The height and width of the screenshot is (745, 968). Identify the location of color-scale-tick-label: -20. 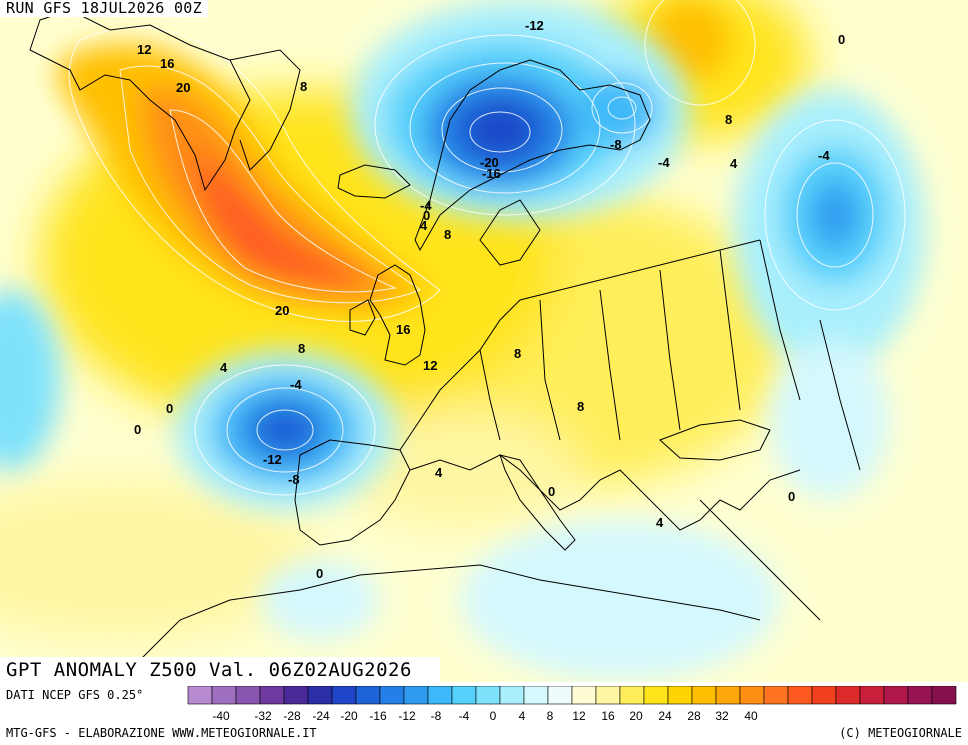
(349, 715).